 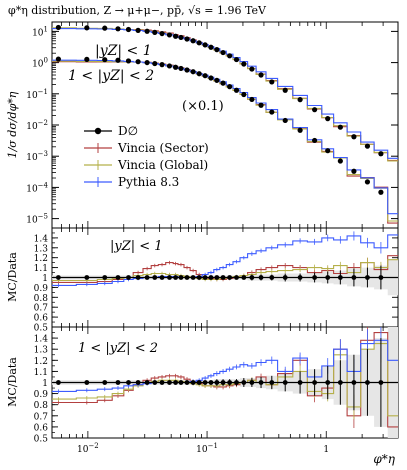 What do you see at coordinates (146, 165) in the screenshot?
I see `legend-entry-global: Vincia (Global)` at bounding box center [146, 165].